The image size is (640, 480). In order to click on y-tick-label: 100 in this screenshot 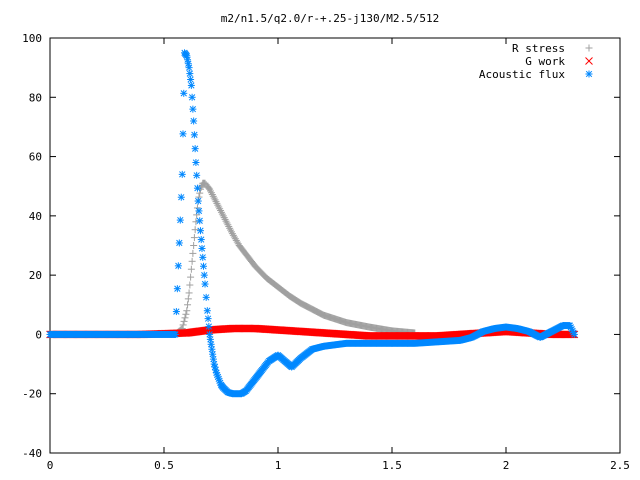, I will do `click(32, 38)`.